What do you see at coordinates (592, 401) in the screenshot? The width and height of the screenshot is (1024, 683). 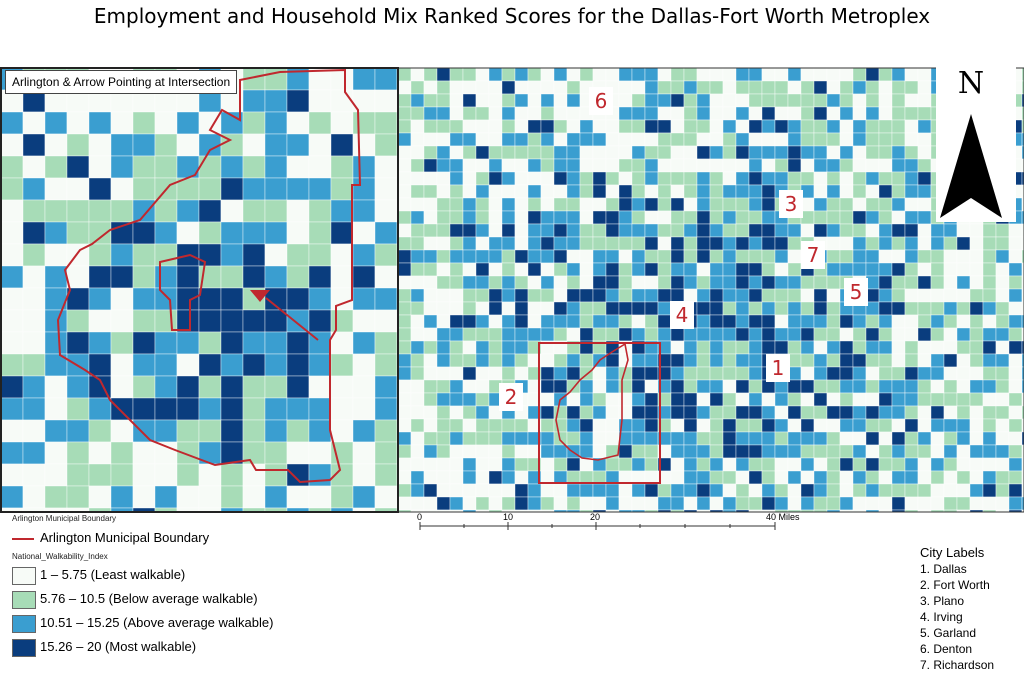 I see `main-arlington-boundary` at bounding box center [592, 401].